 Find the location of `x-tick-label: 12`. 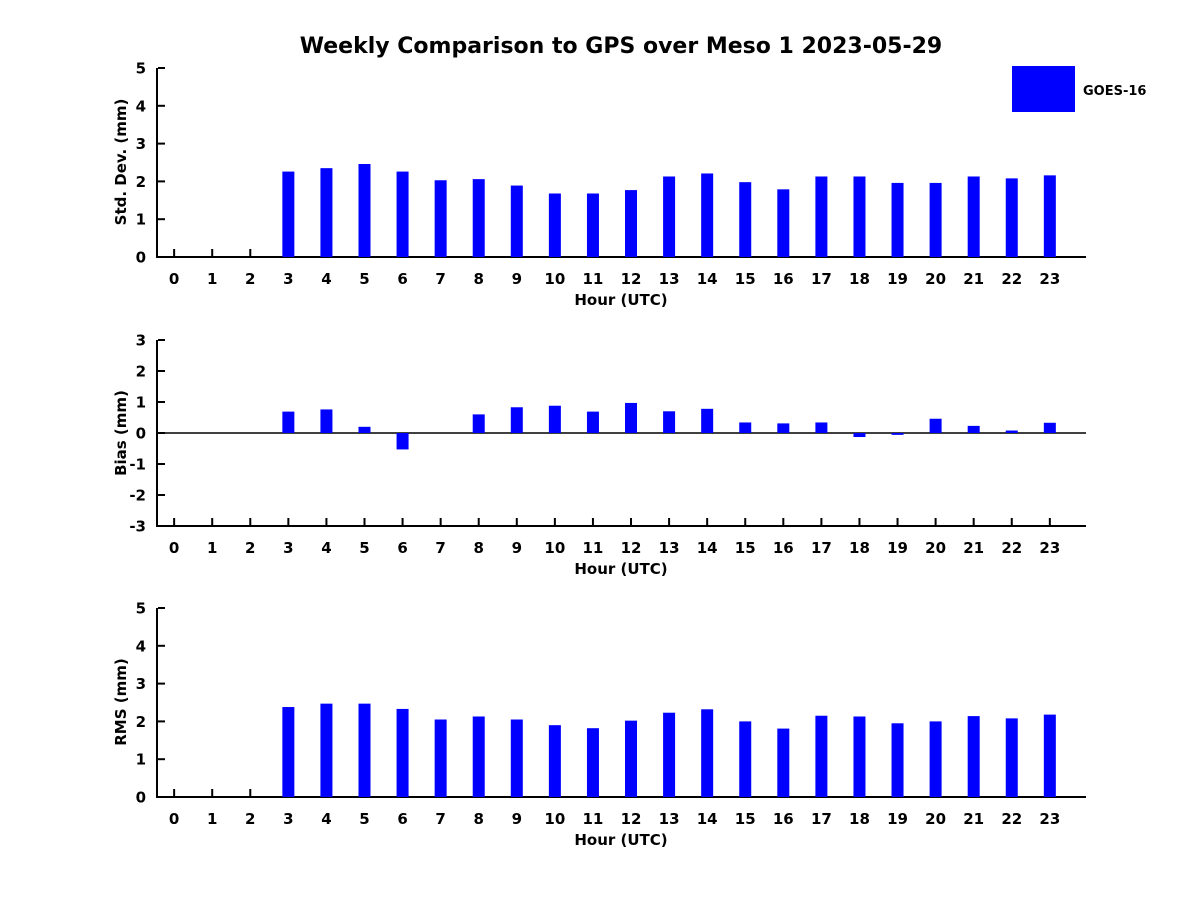

x-tick-label: 12 is located at coordinates (631, 279).